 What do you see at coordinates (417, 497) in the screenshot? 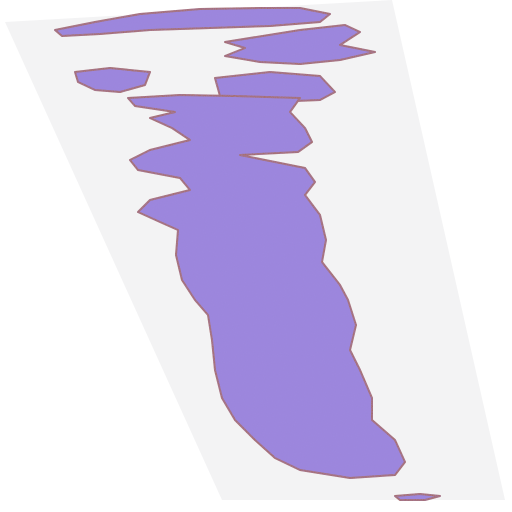
I see `tissue-bottom-fragment` at bounding box center [417, 497].